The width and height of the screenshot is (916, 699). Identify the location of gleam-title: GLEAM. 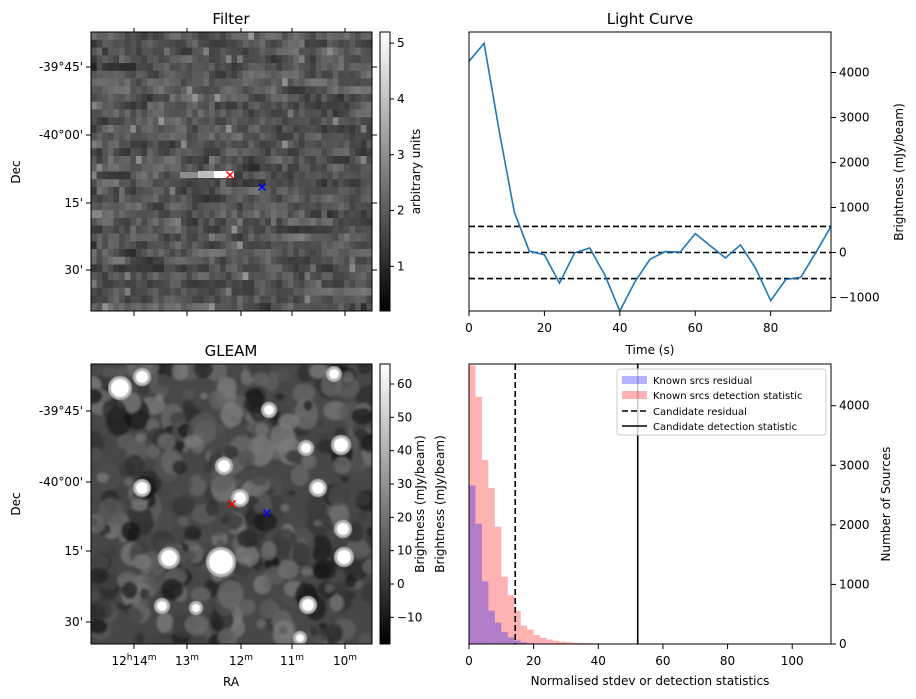
(231, 351).